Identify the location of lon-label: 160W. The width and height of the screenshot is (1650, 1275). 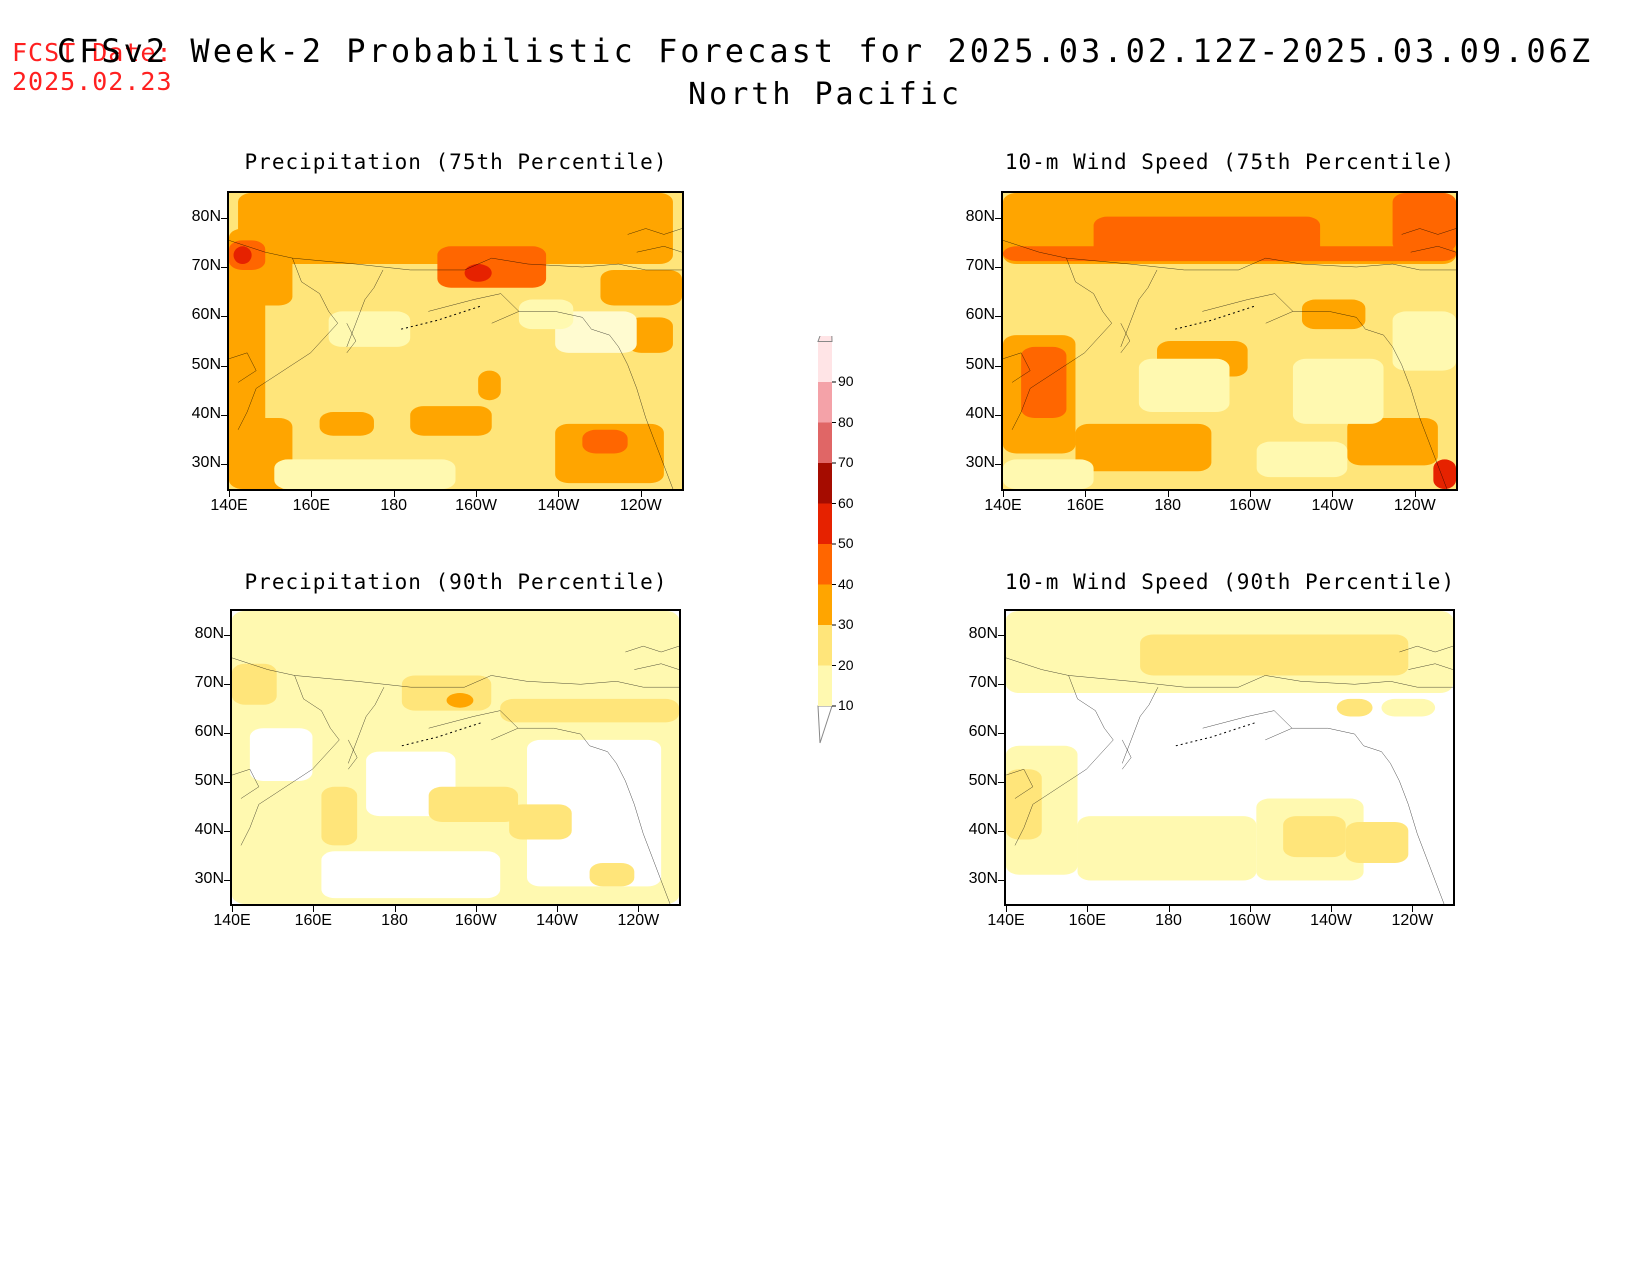
(476, 505).